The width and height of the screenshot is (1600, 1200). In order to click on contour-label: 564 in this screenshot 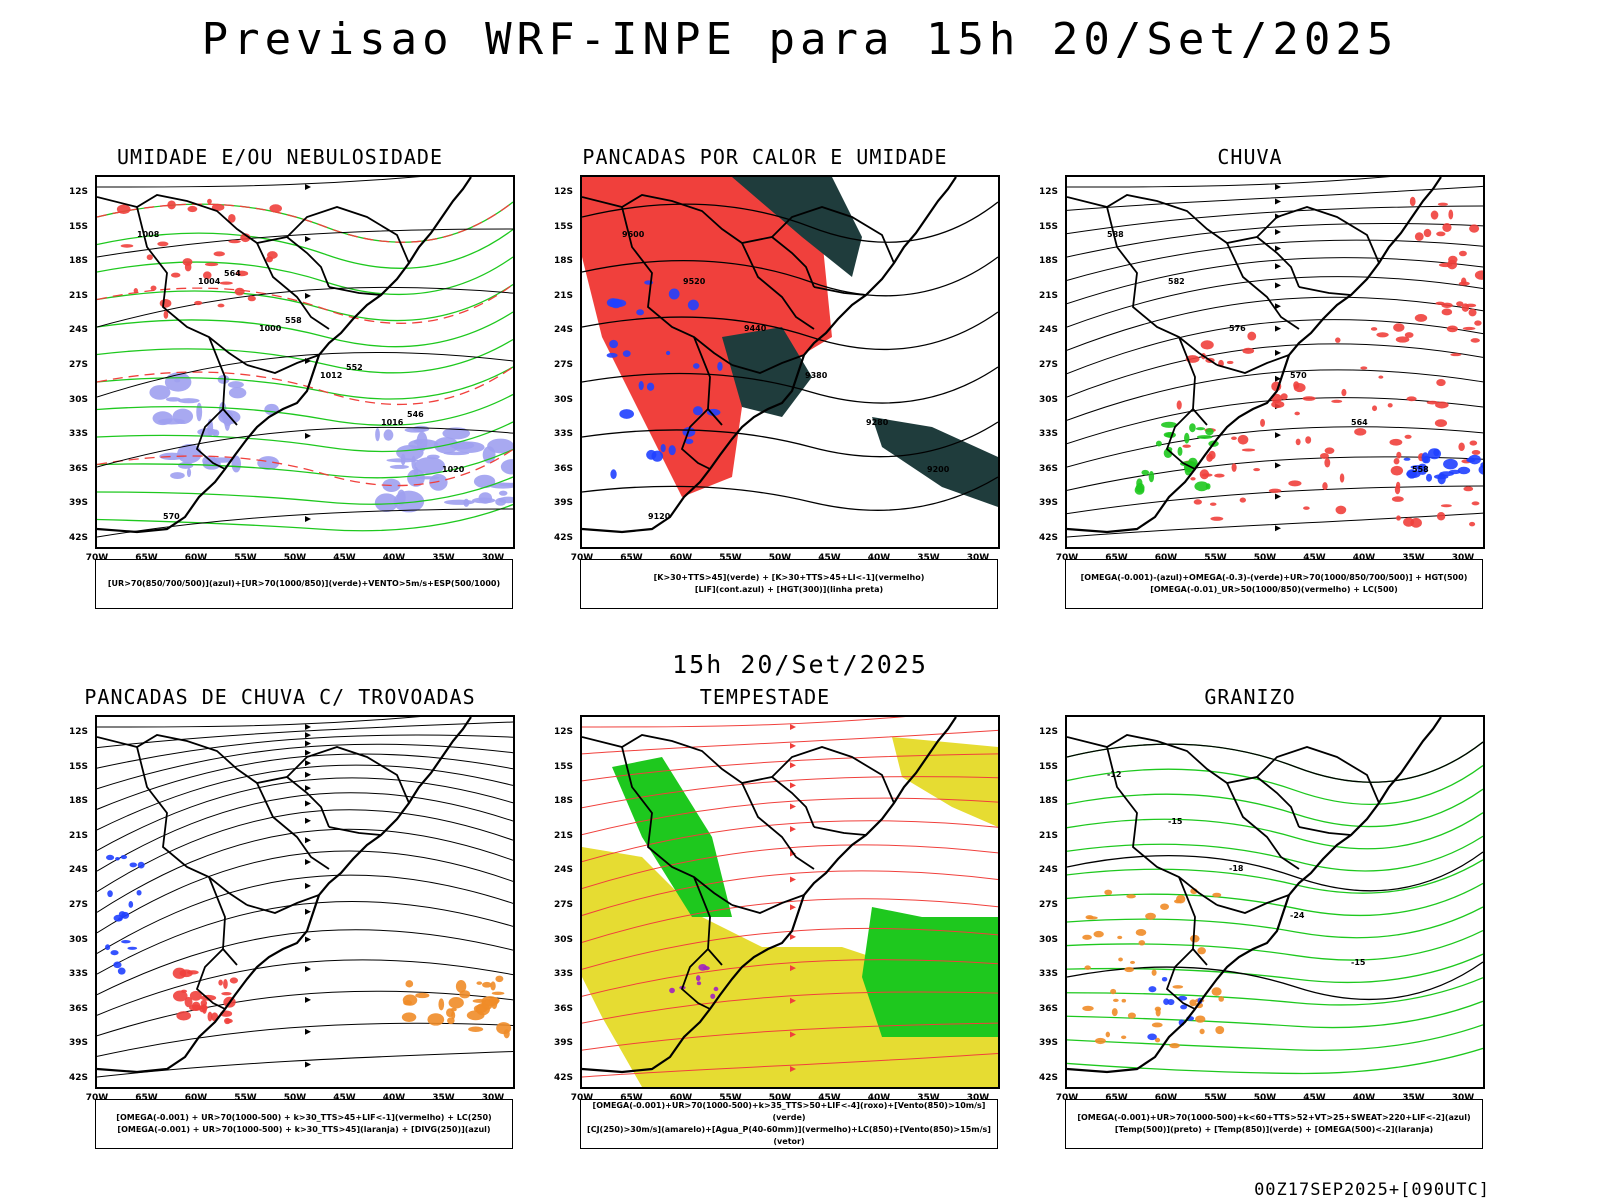, I will do `click(1359, 422)`.